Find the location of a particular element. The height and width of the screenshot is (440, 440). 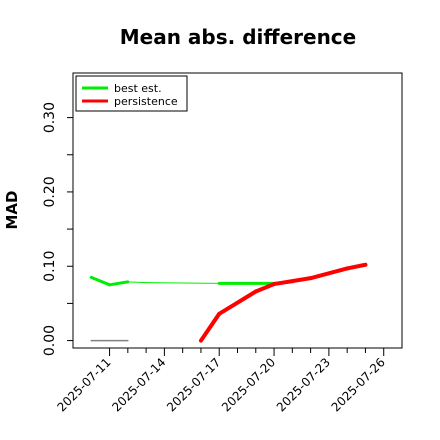

y-tick-label: 0.20 is located at coordinates (50, 191).